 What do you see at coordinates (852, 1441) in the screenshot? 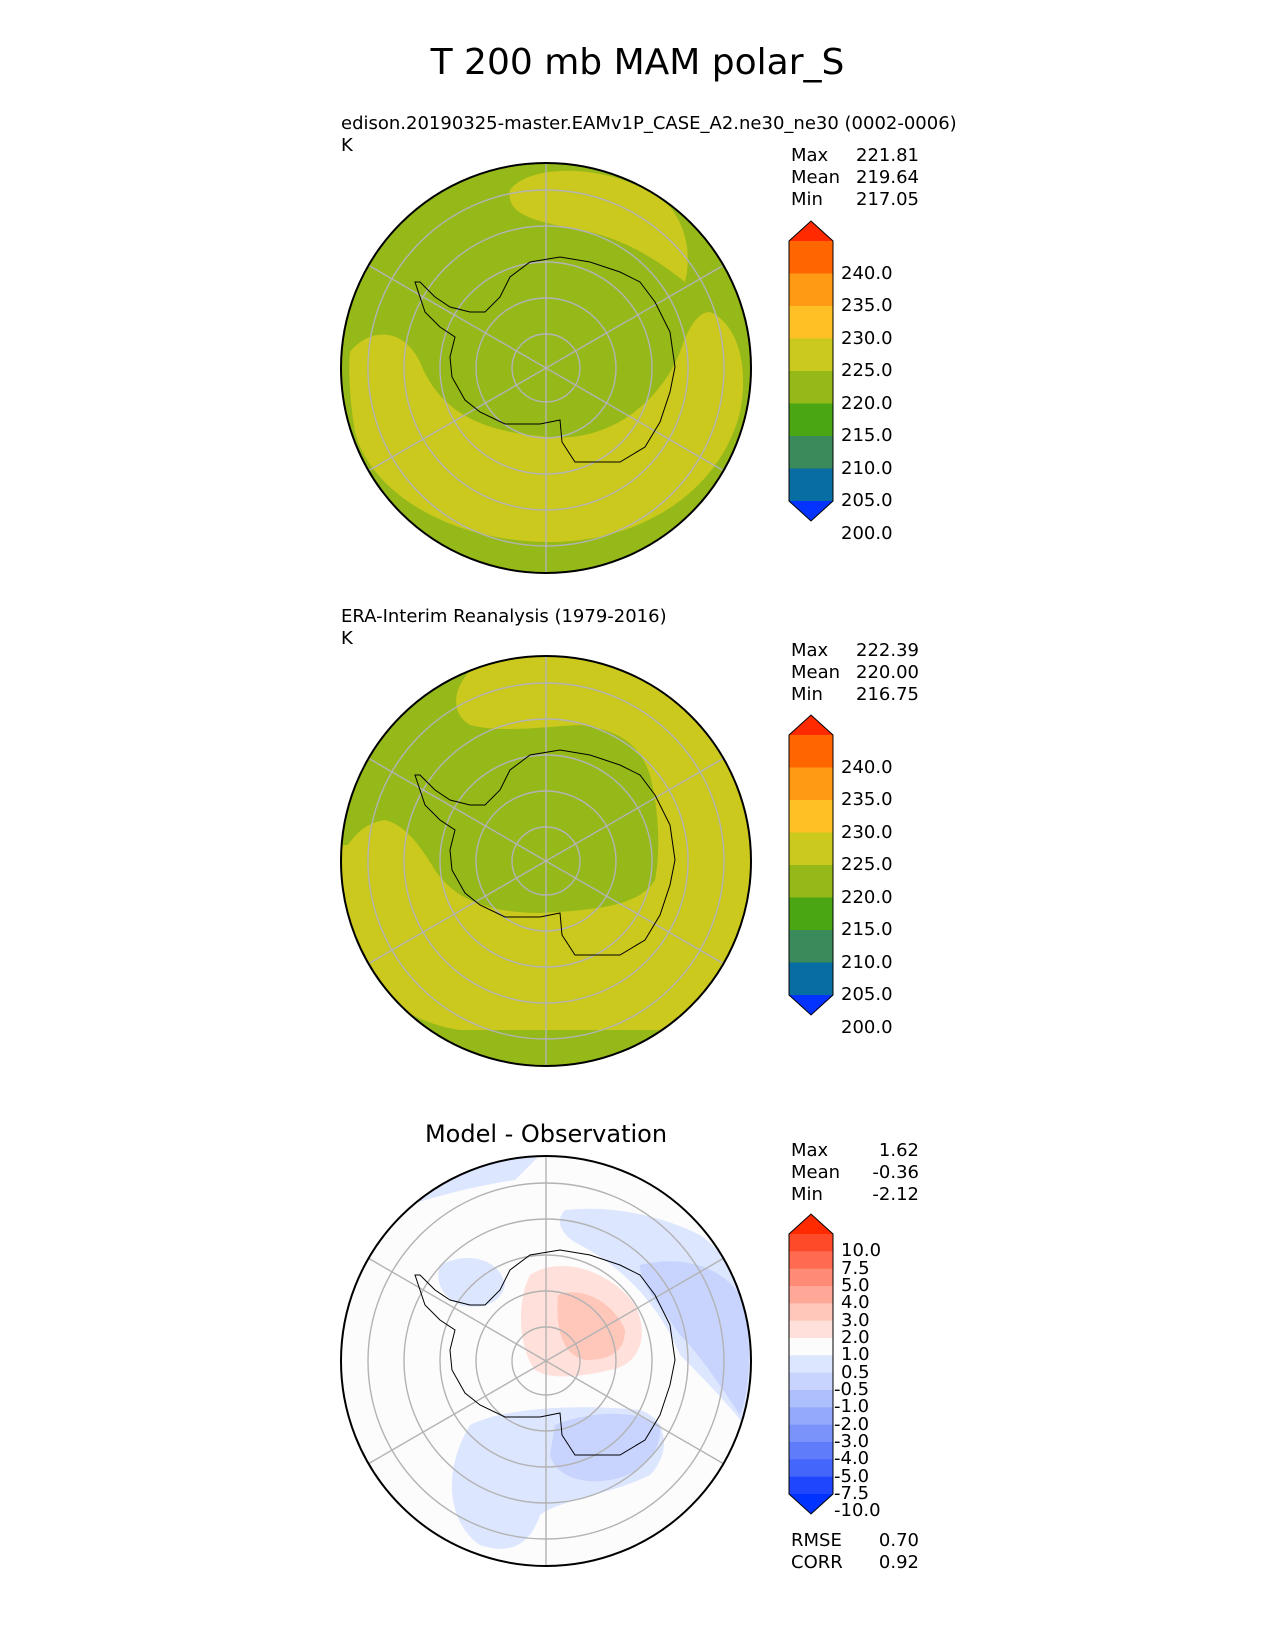
I see `colorbar-tick-label: -3.0` at bounding box center [852, 1441].